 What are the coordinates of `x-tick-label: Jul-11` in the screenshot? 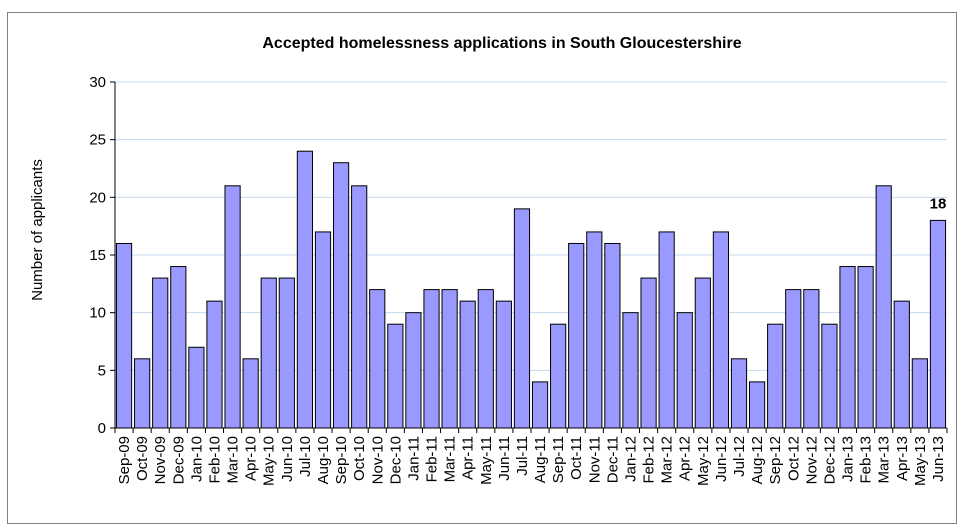 It's located at (522, 456).